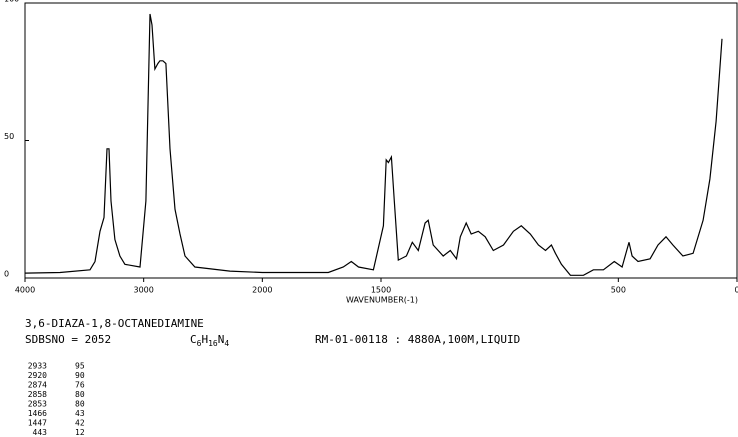 Image resolution: width=738 pixels, height=437 pixels. Describe the element at coordinates (37, 413) in the screenshot. I see `peak-wavenumber: 1466` at that location.